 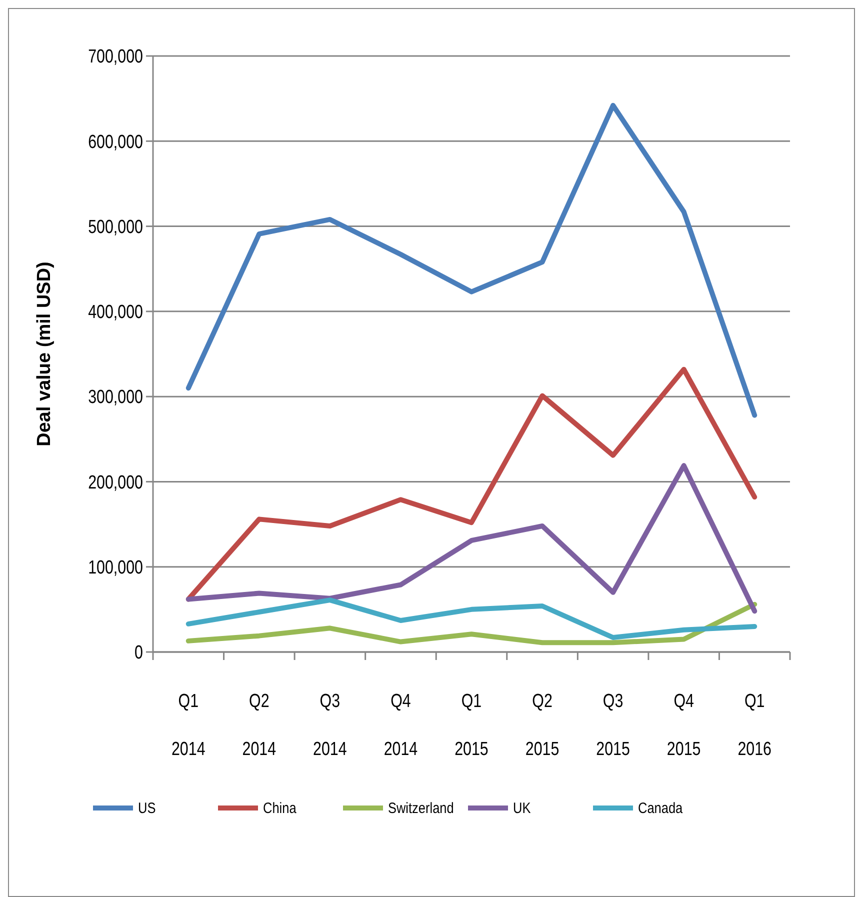 What do you see at coordinates (115, 481) in the screenshot?
I see `y-tick-label: 200,000` at bounding box center [115, 481].